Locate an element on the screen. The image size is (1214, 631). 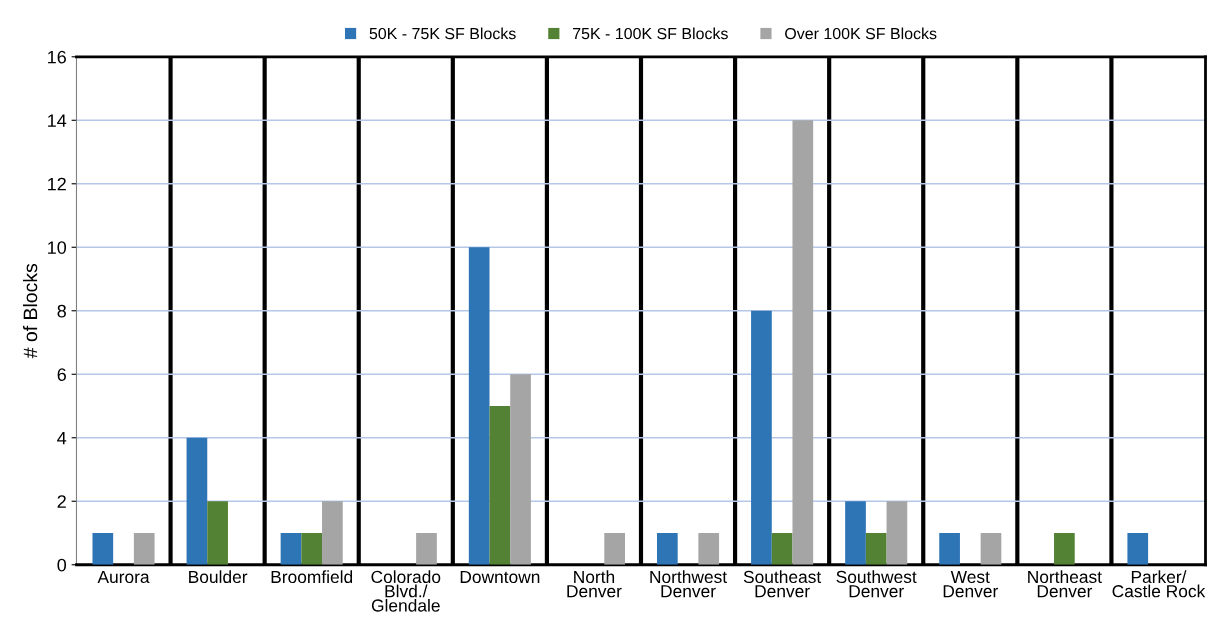
y-tick-label: 6 is located at coordinates (61, 374).